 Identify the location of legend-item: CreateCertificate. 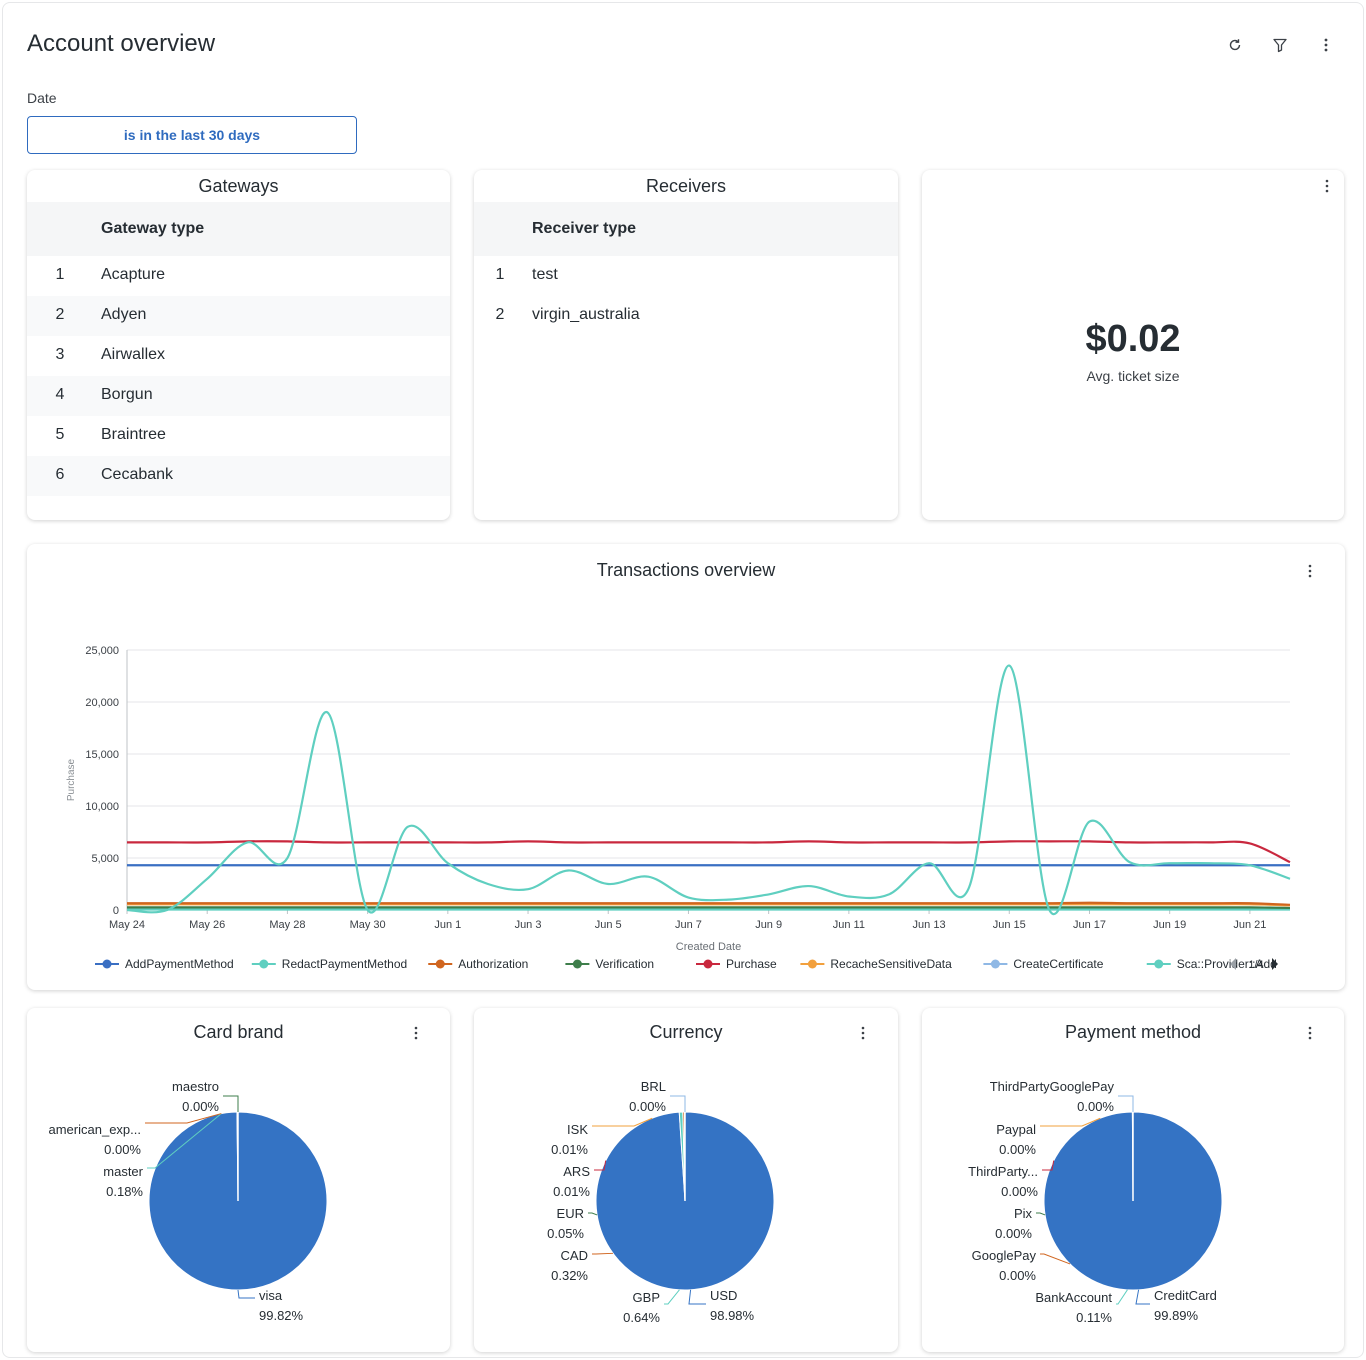
(1043, 964).